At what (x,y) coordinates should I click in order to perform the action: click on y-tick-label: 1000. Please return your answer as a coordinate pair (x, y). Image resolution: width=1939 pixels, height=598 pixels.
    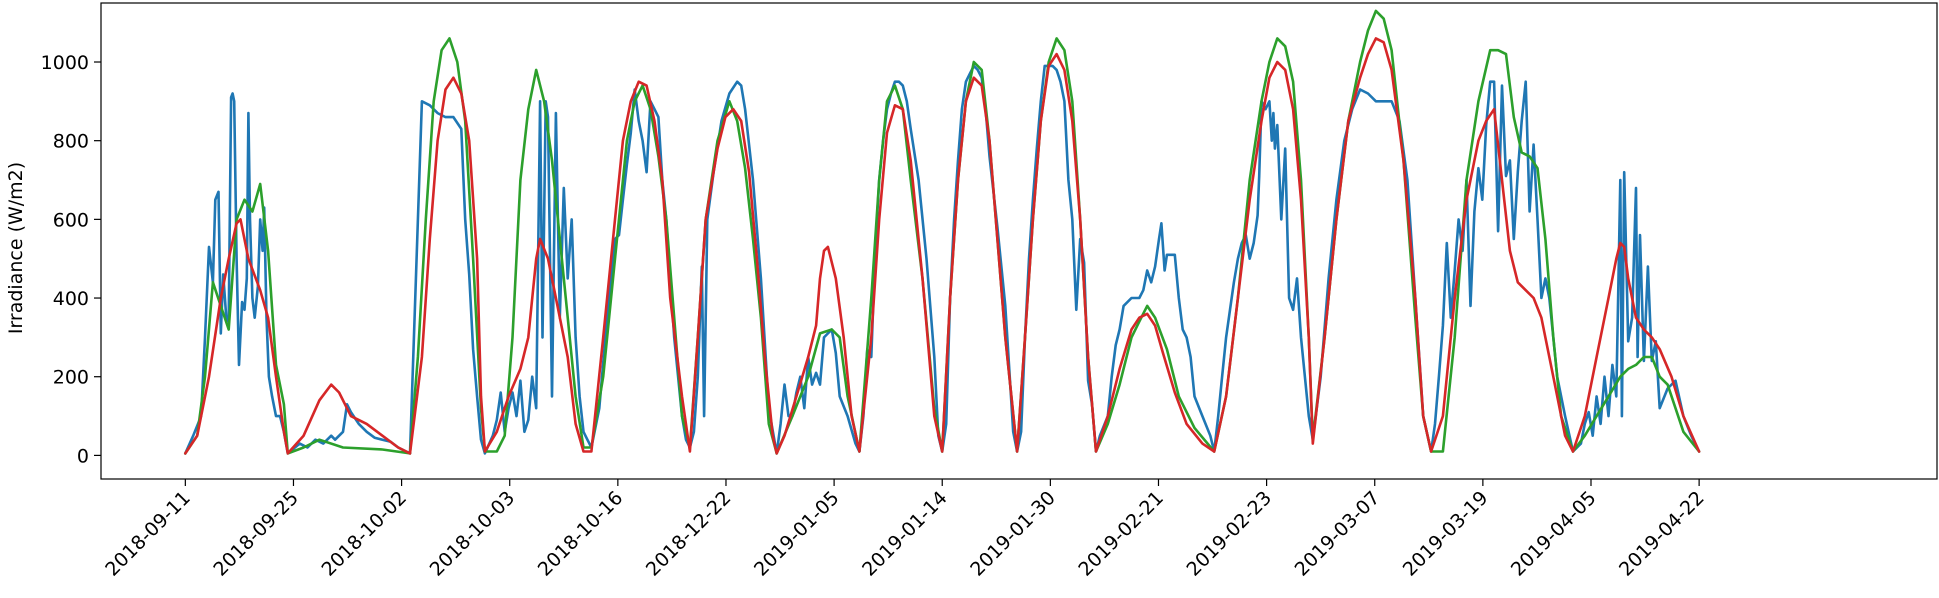
    Looking at the image, I should click on (65, 63).